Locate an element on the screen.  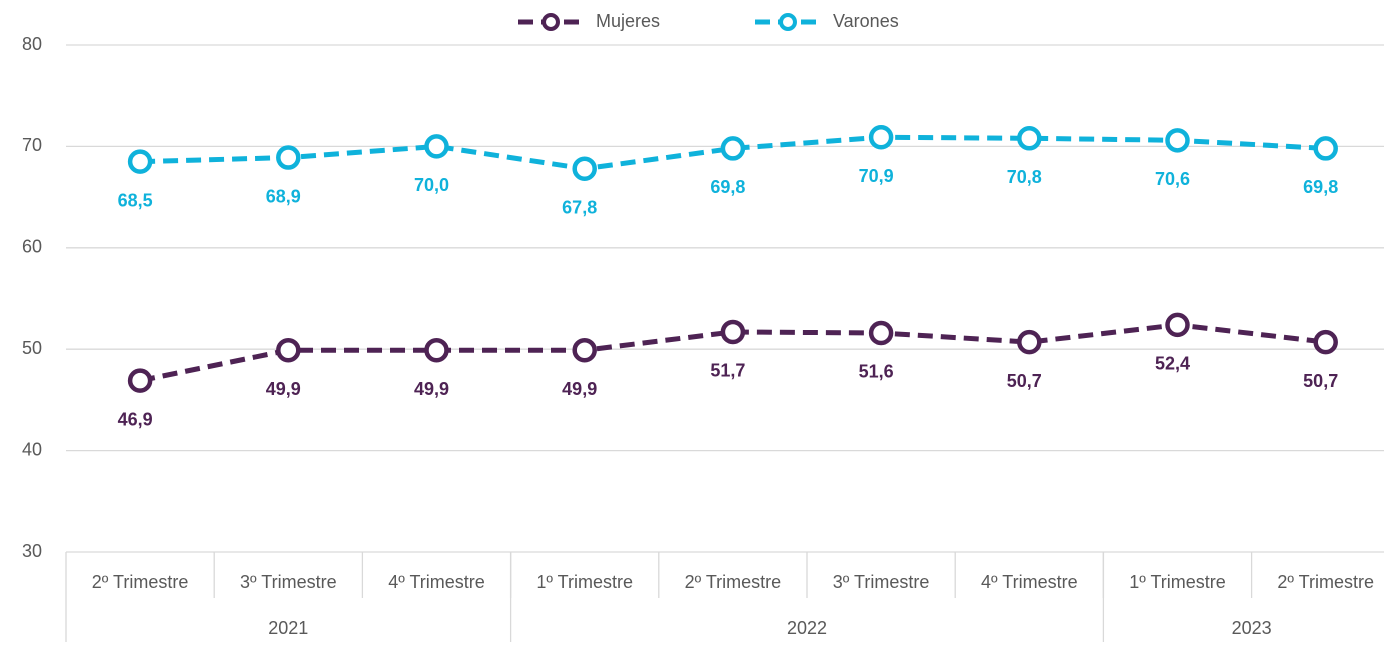
y-tick-label: 60 is located at coordinates (32, 247).